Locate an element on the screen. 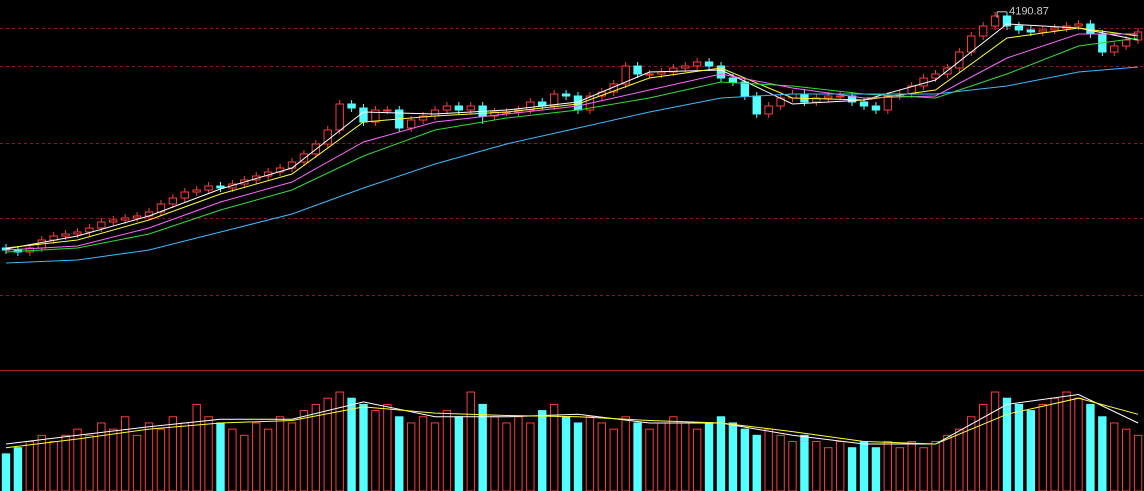 The image size is (1144, 491). volume-average-line is located at coordinates (572, 419).